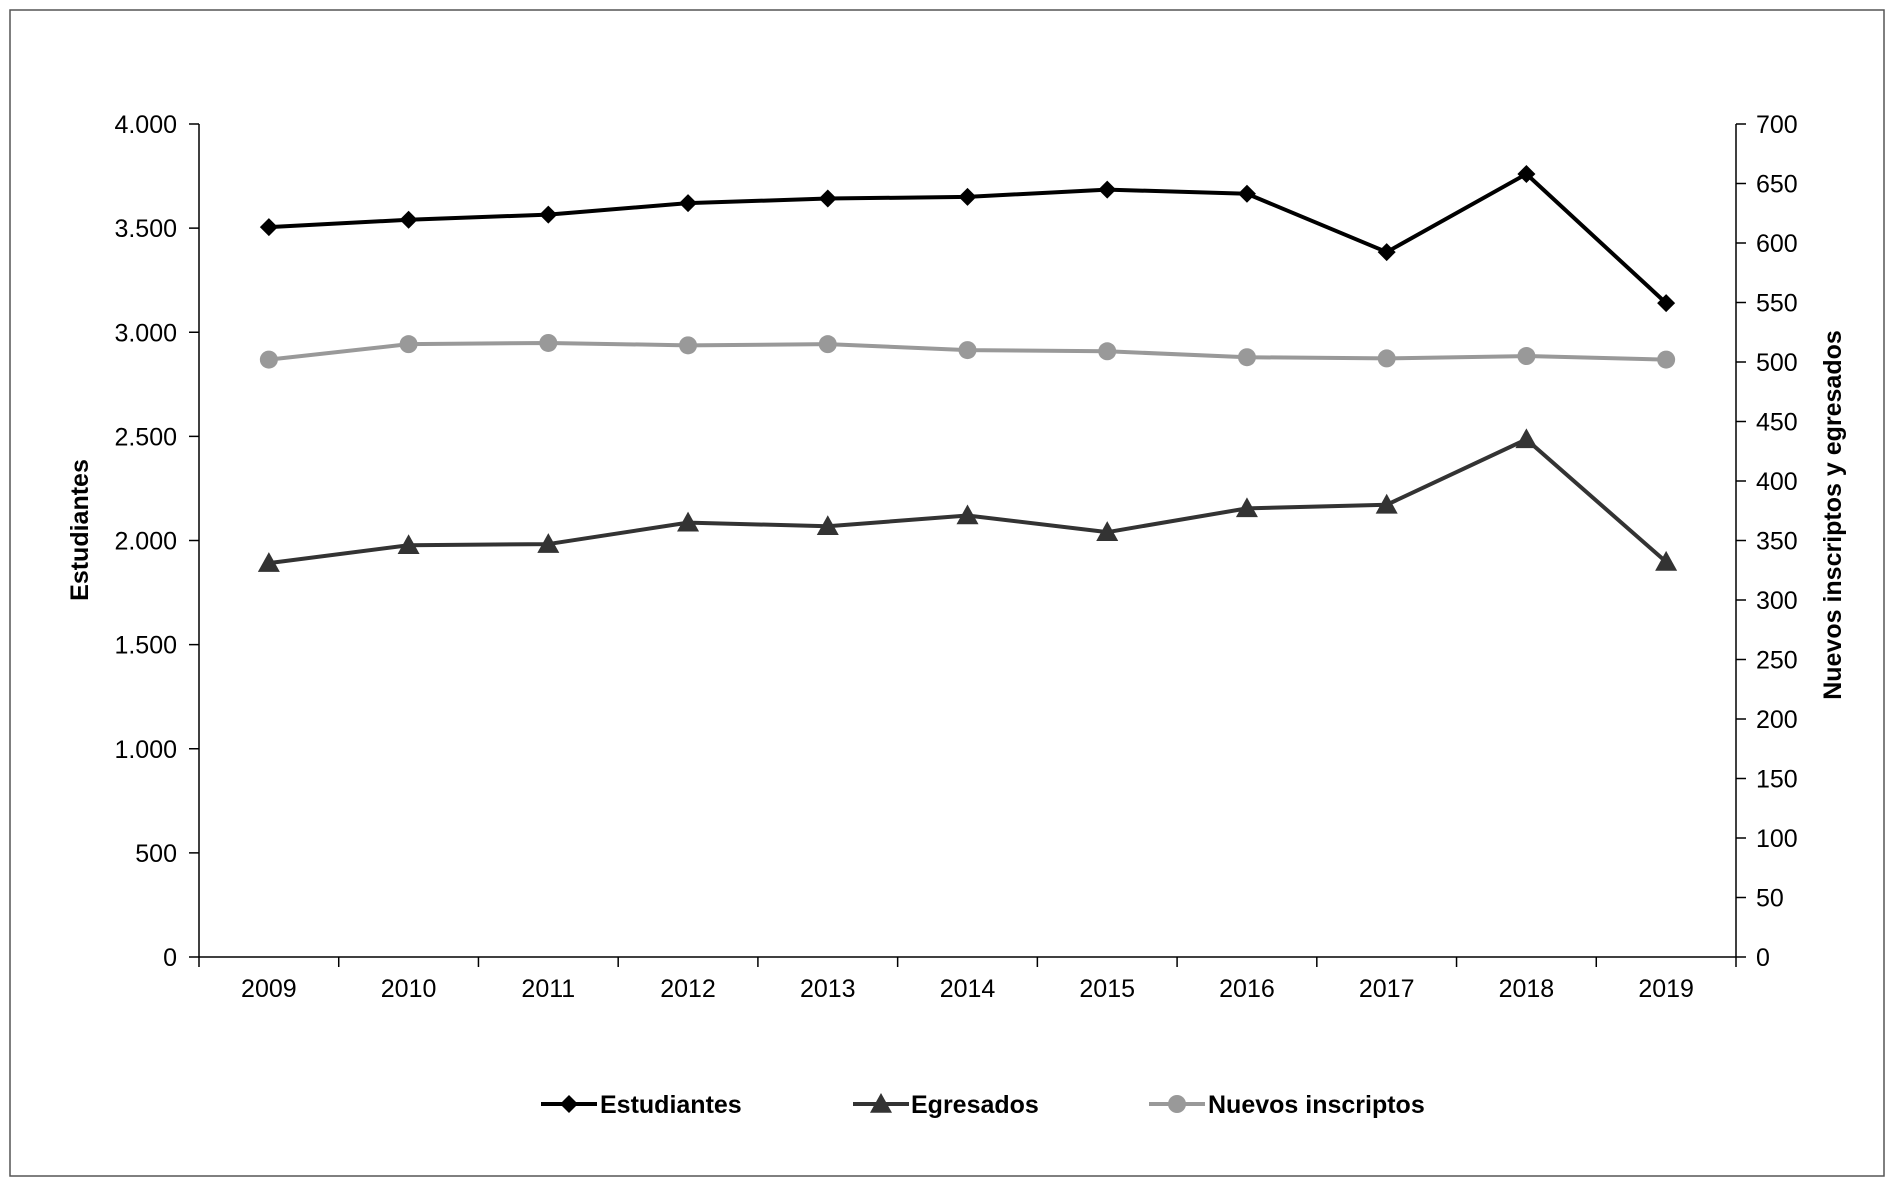 The width and height of the screenshot is (1894, 1191). Describe the element at coordinates (1833, 515) in the screenshot. I see `y-axis-right-title: Nuevos inscriptos y egresados` at that location.